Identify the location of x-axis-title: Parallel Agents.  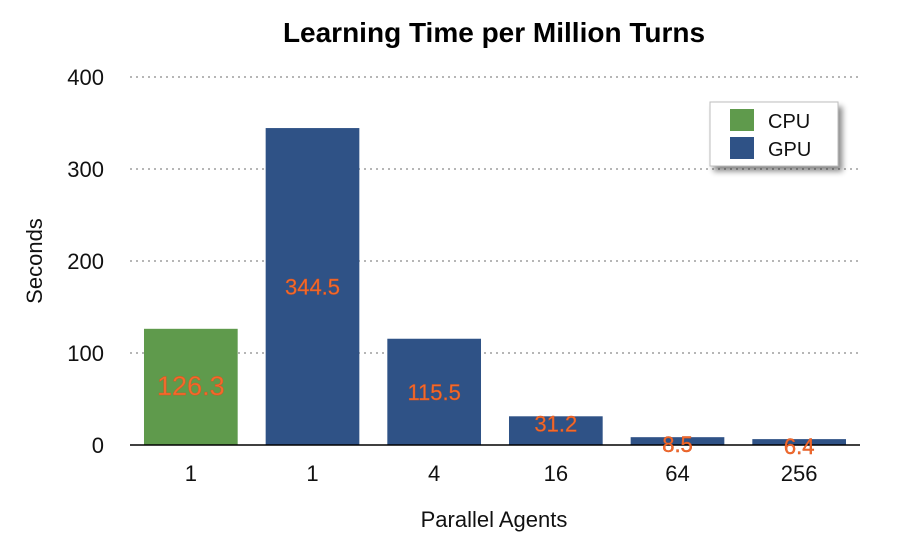
(494, 519).